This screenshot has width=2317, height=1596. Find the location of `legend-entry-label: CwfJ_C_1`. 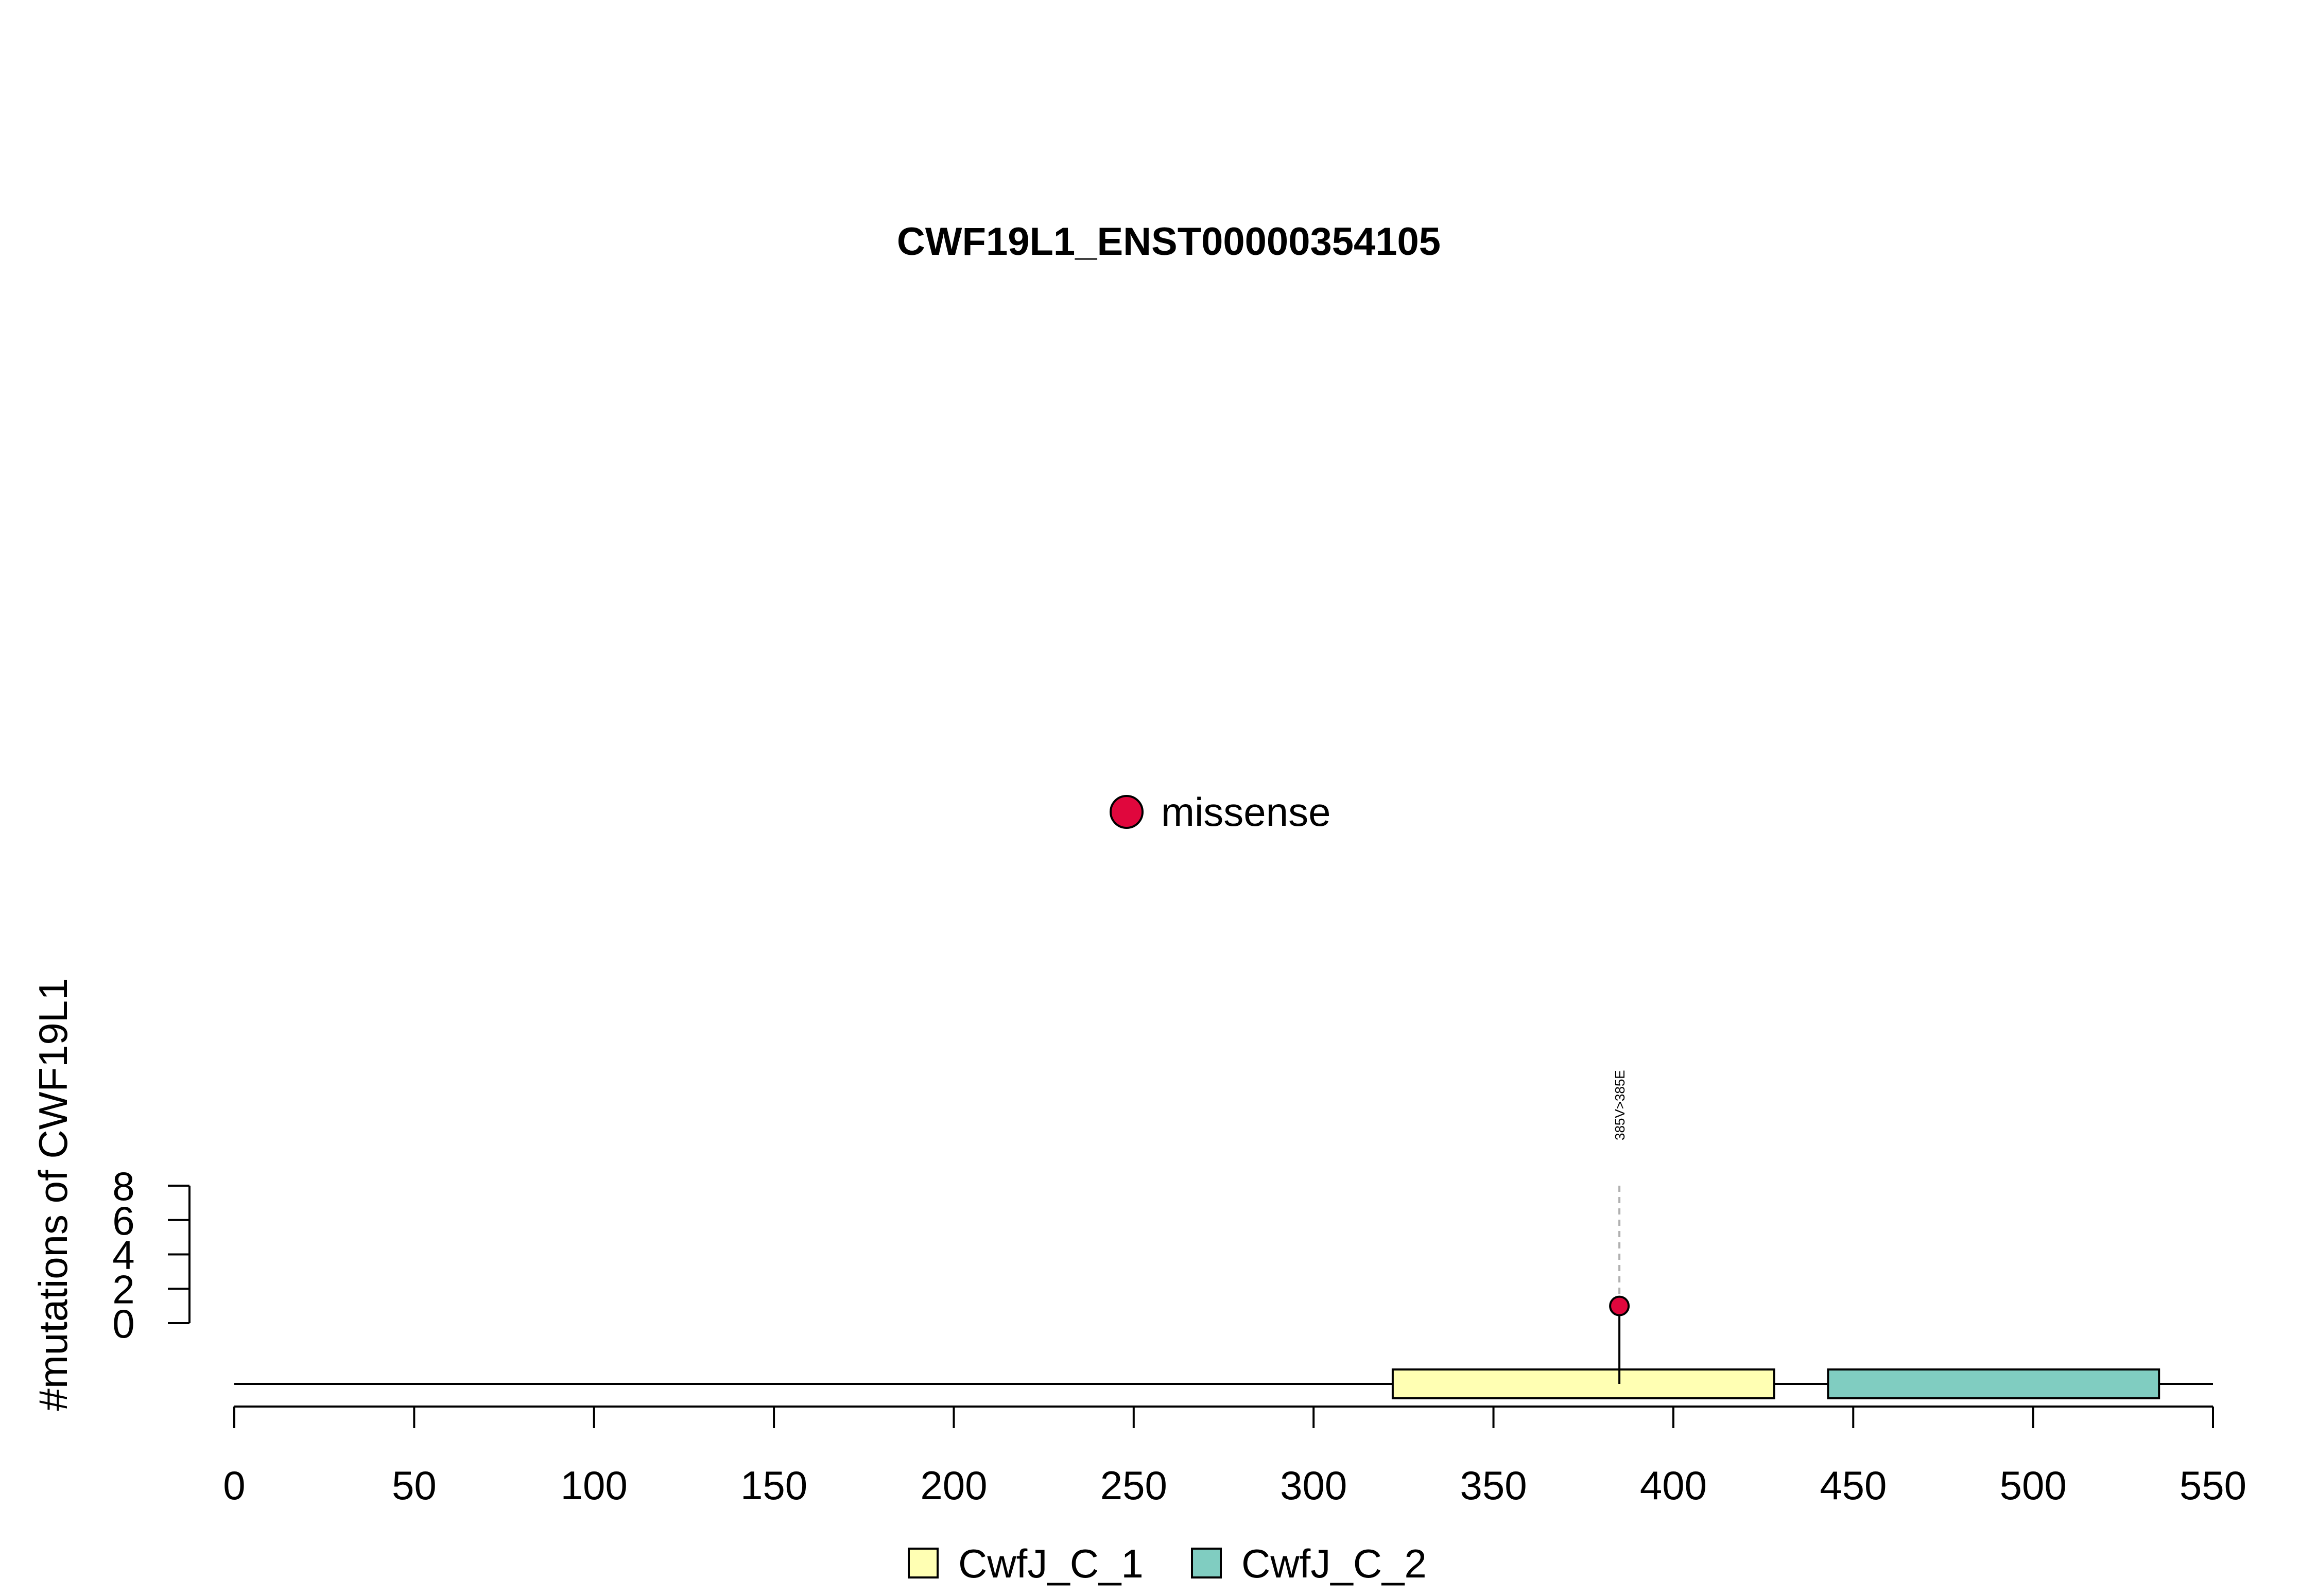

legend-entry-label: CwfJ_C_1 is located at coordinates (1051, 1564).